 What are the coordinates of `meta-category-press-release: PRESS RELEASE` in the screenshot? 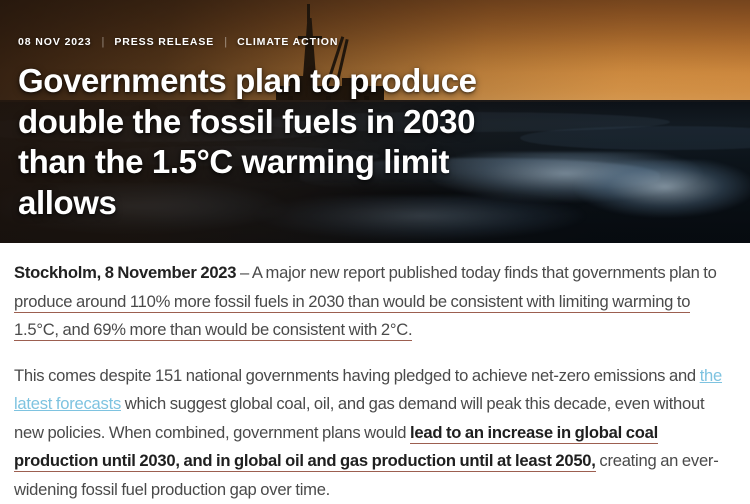 It's located at (164, 42).